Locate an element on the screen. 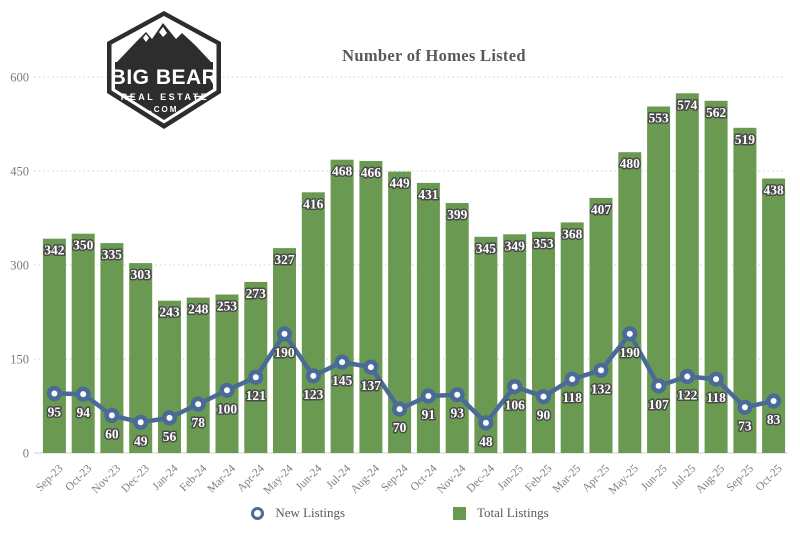 The height and width of the screenshot is (533, 800). line-value-label: 90 is located at coordinates (544, 415).